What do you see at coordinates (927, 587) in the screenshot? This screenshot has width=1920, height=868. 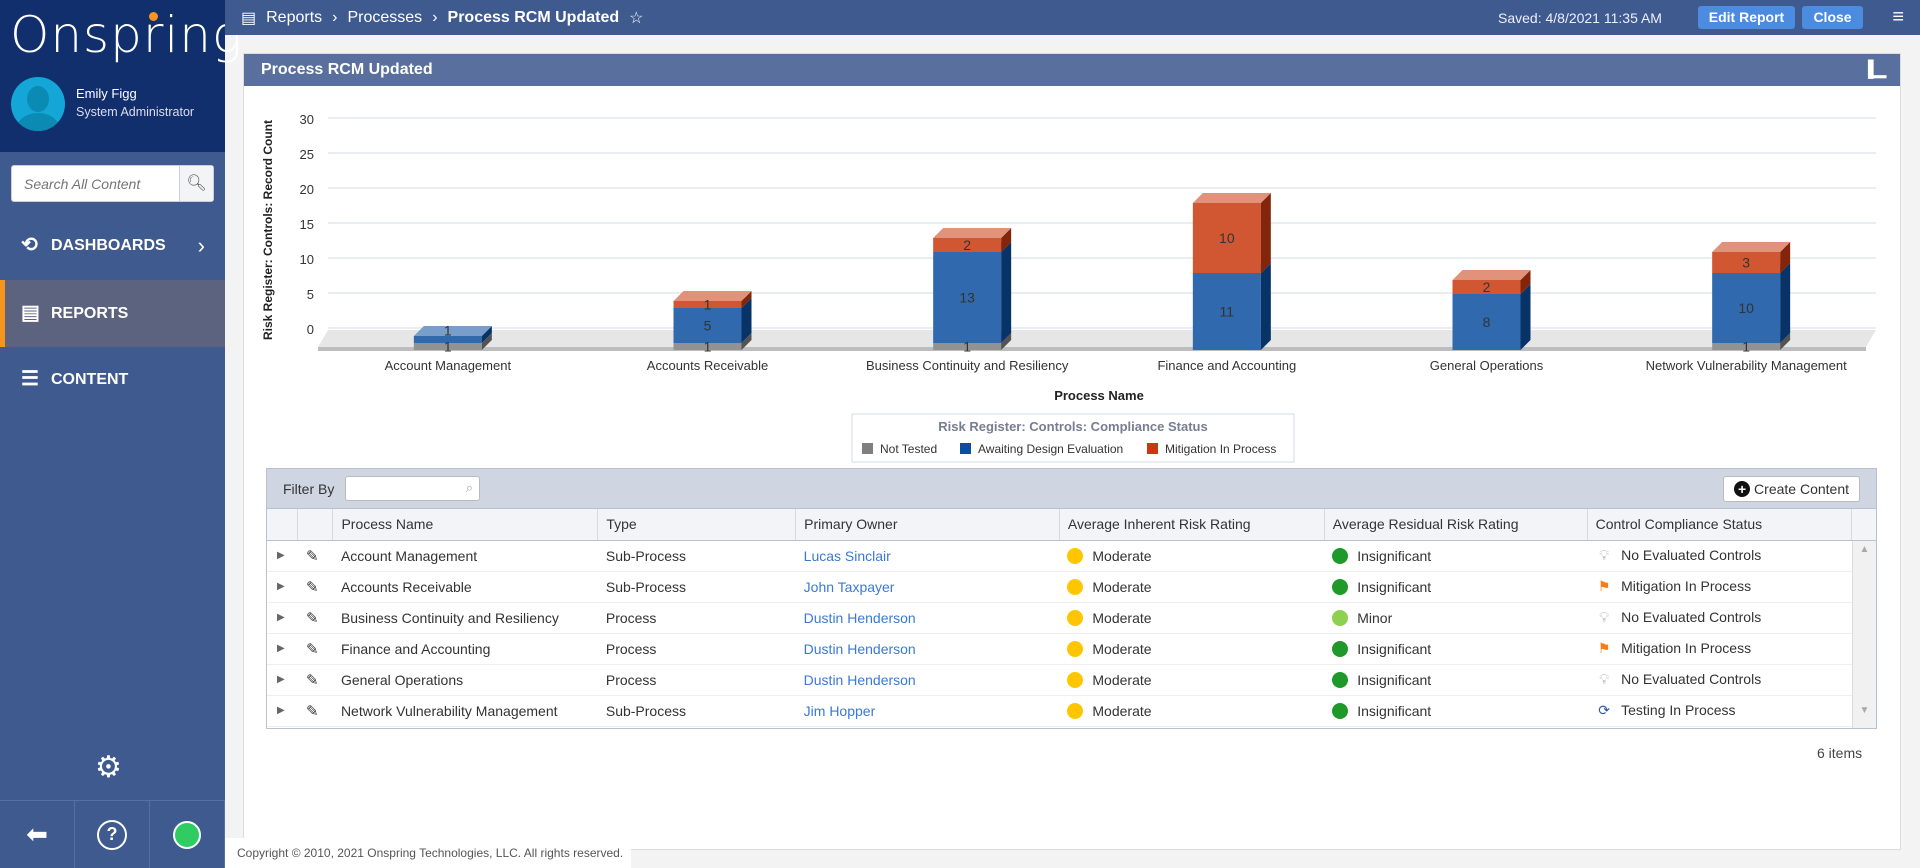 I see `owner-link: John Taxpayer` at bounding box center [927, 587].